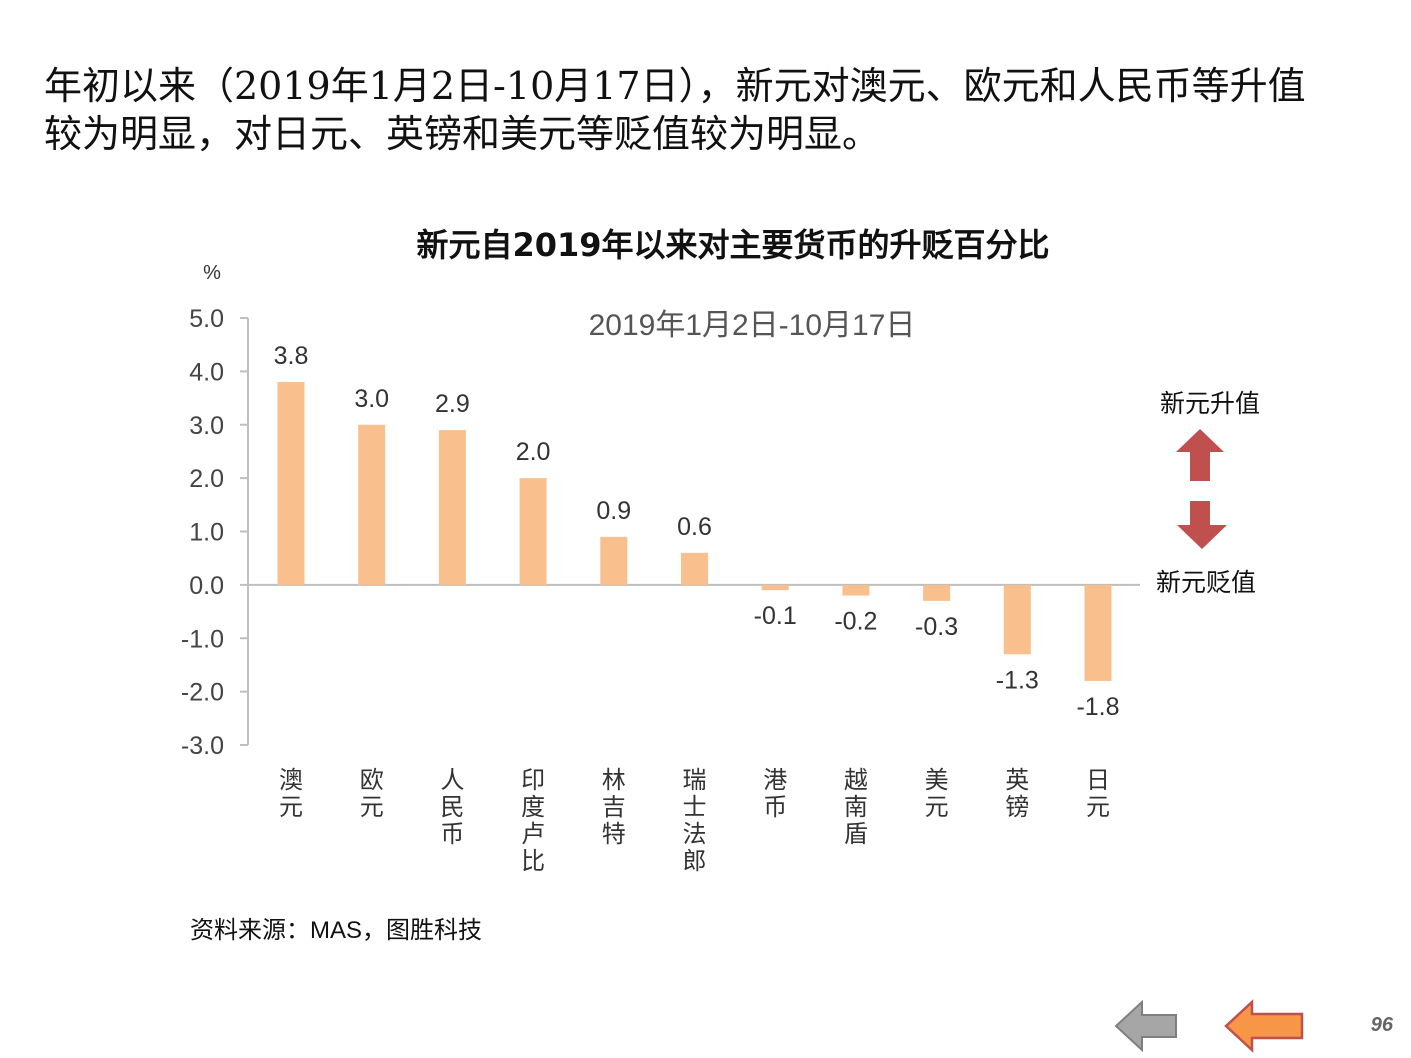 The image size is (1411, 1058). I want to click on x-tick-label: 人民币, so click(452, 807).